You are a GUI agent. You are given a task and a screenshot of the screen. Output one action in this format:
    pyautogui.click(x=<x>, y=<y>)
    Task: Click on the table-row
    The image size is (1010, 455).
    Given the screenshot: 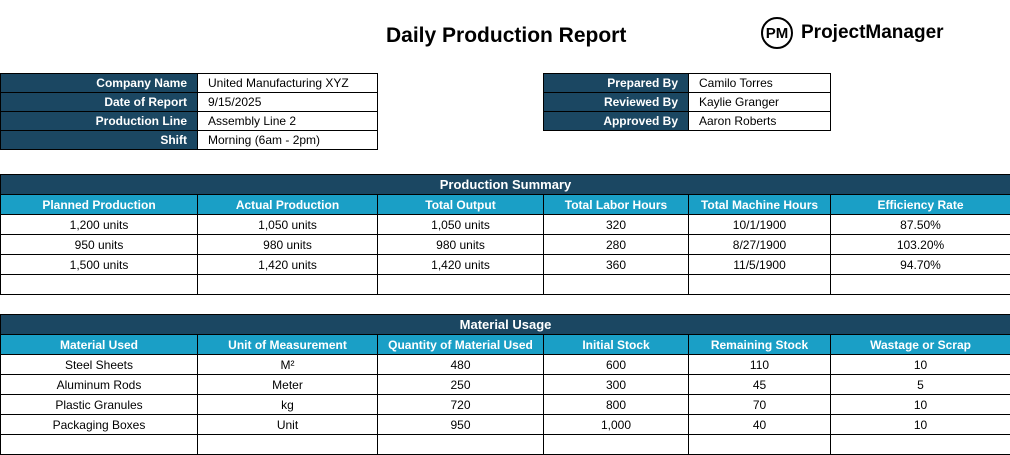 What is the action you would take?
    pyautogui.click(x=505, y=285)
    